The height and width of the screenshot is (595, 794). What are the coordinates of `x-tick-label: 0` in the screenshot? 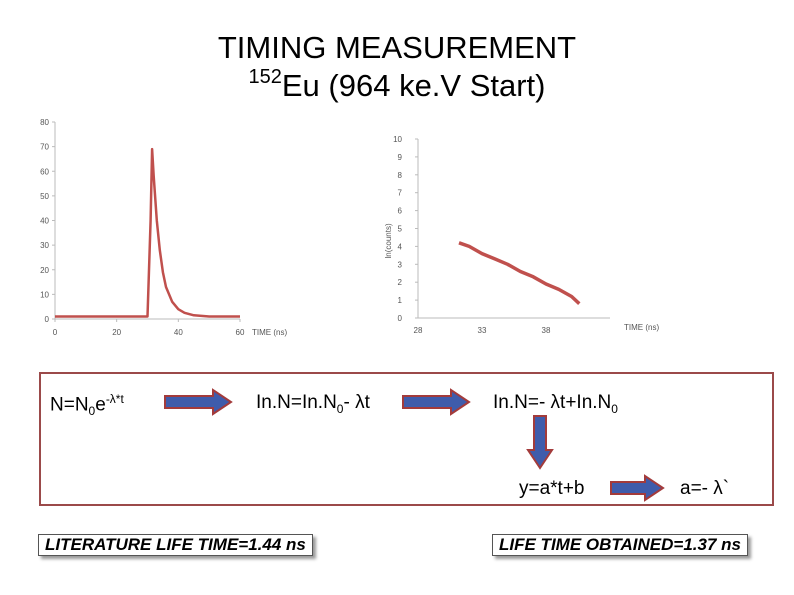 It's located at (55, 332).